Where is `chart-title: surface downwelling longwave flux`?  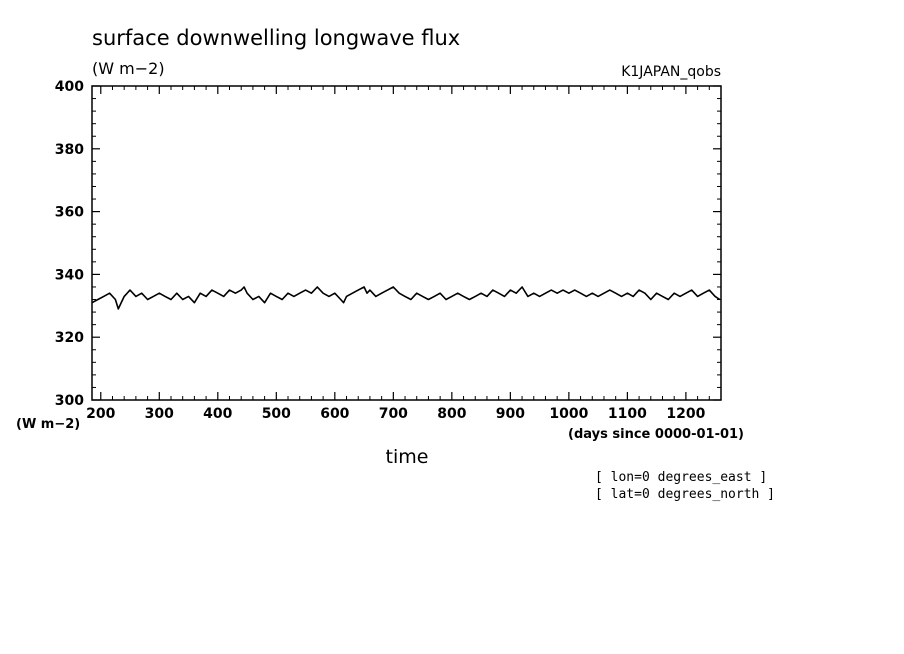
chart-title: surface downwelling longwave flux is located at coordinates (276, 38).